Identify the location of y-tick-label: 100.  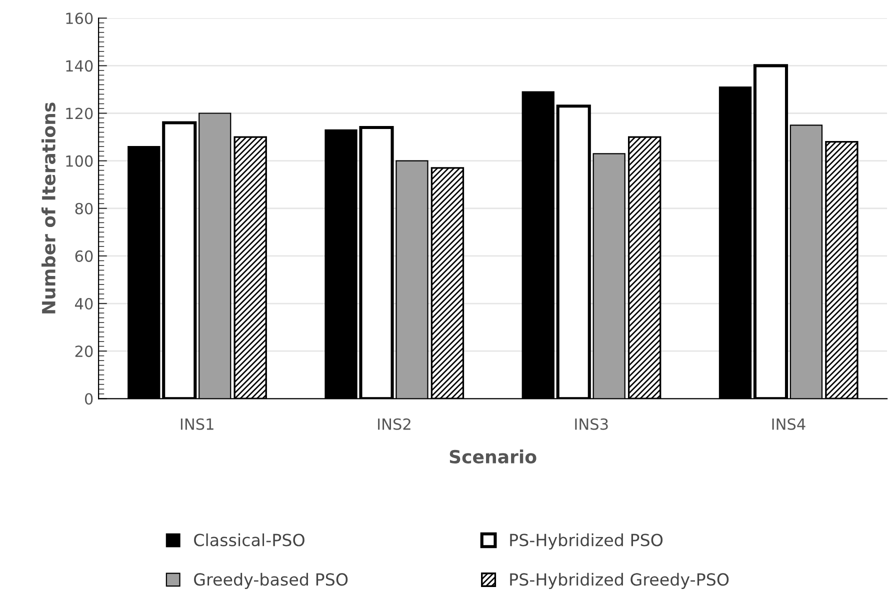
(79, 161).